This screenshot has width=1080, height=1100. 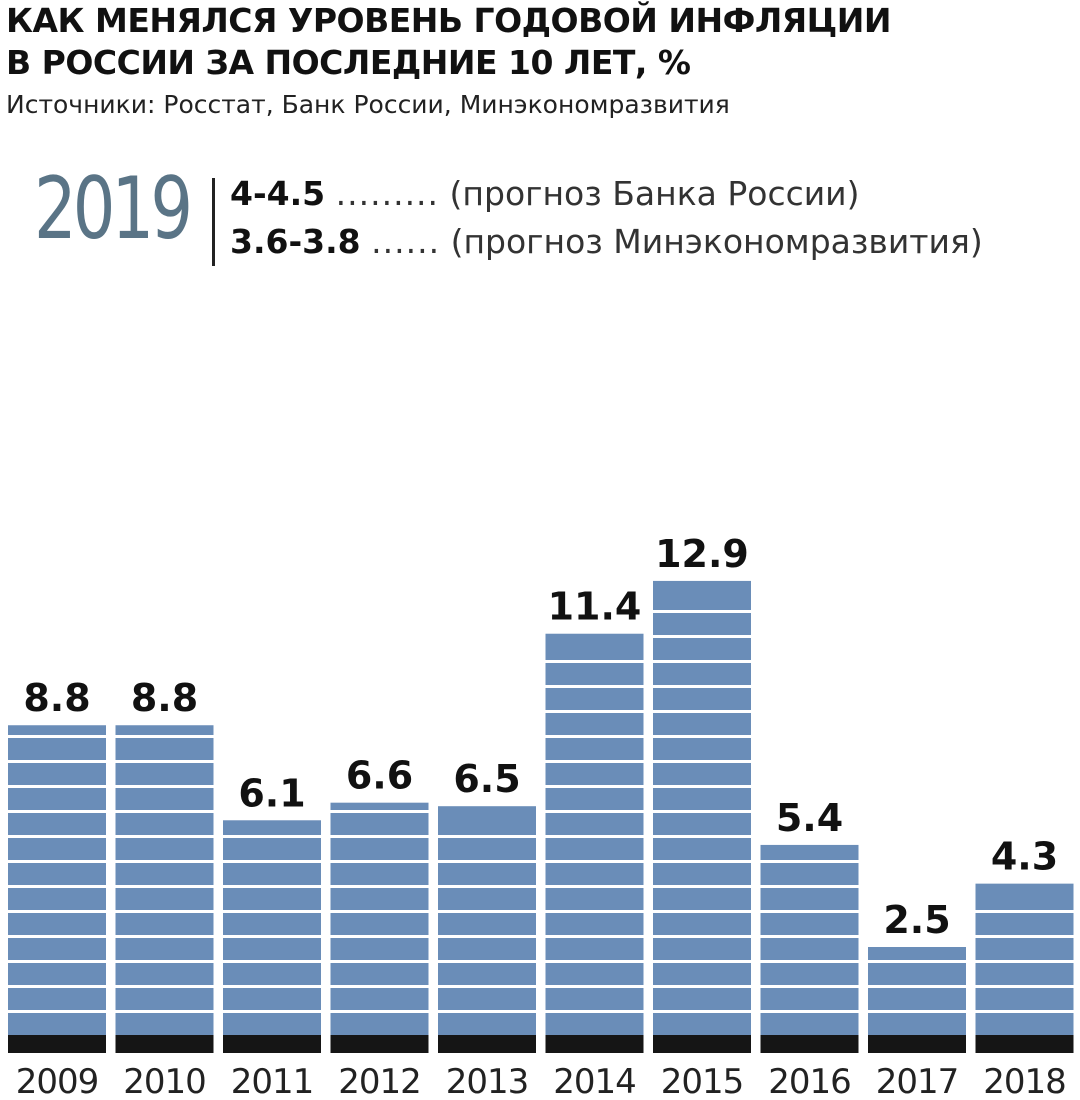 What do you see at coordinates (716, 241) in the screenshot?
I see `forecast-note: (прогноз Минэкономразвития)` at bounding box center [716, 241].